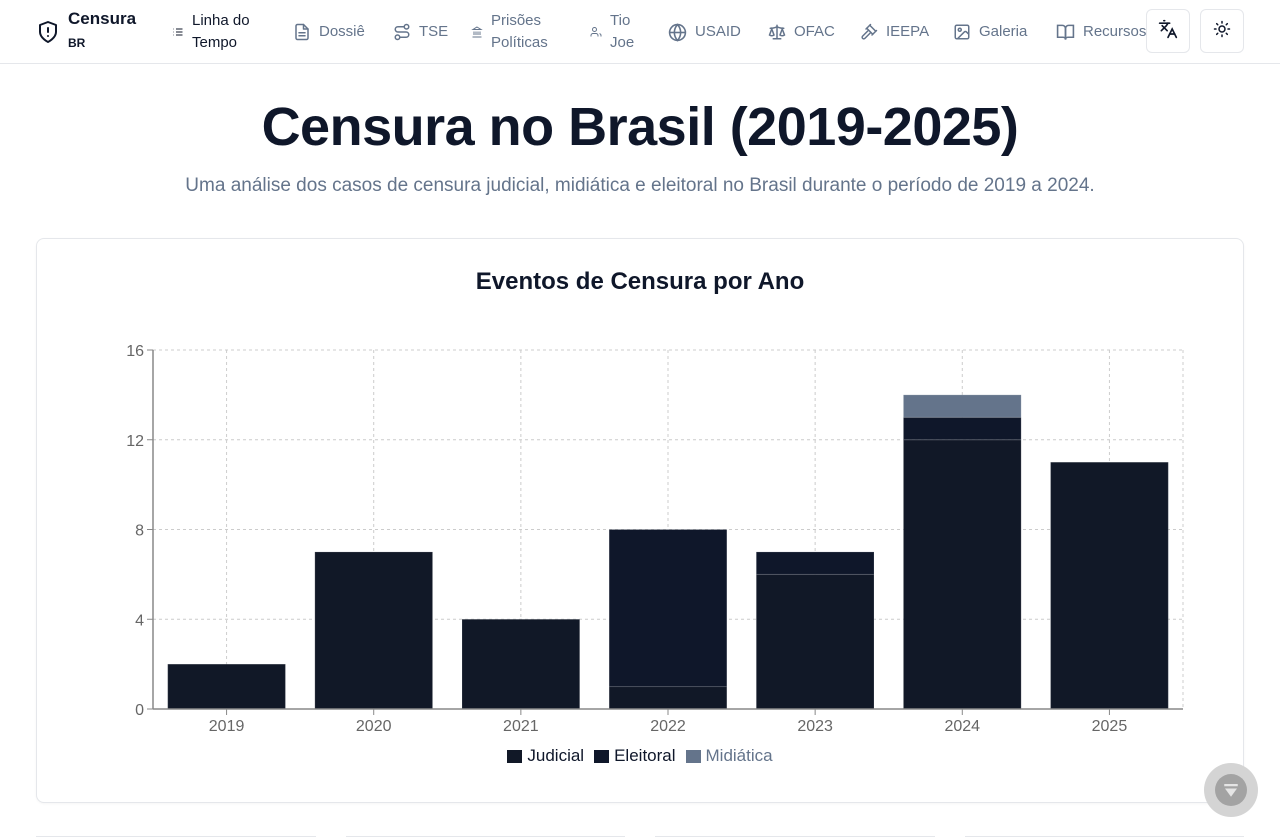 This screenshot has height=839, width=1280. What do you see at coordinates (962, 406) in the screenshot?
I see `bar-segment-midiática` at bounding box center [962, 406].